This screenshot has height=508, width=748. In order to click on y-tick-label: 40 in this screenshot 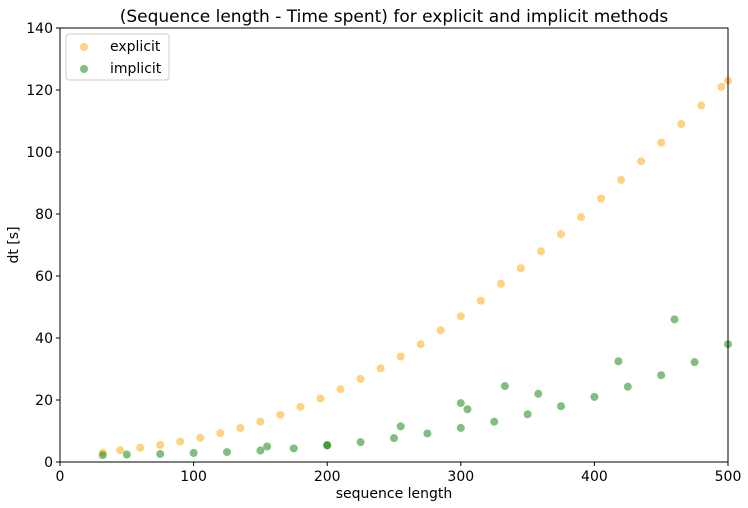, I will do `click(44, 339)`.